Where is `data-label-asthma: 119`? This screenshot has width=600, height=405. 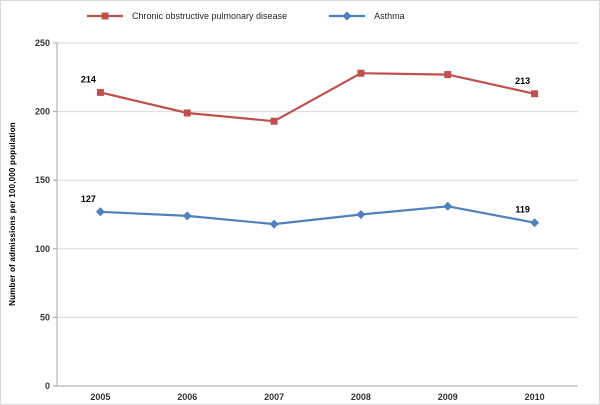
data-label-asthma: 119 is located at coordinates (522, 210).